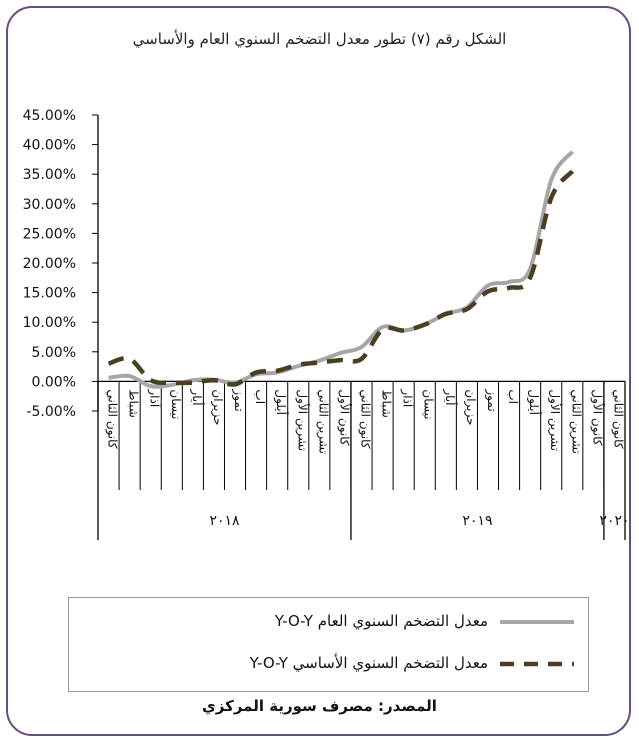 Image resolution: width=639 pixels, height=742 pixels. Describe the element at coordinates (49, 323) in the screenshot. I see `y-tick-label: 10.00%` at that location.